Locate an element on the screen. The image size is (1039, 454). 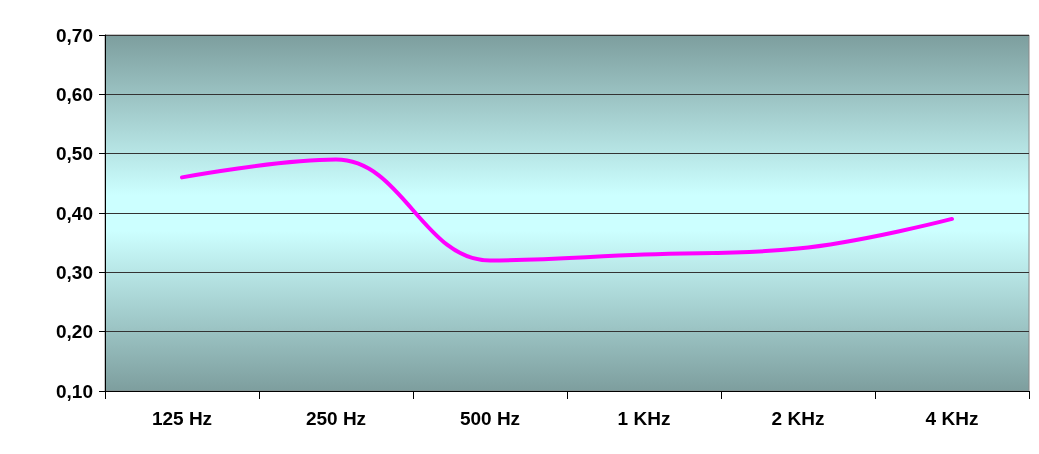
y-tick-label: 0,70 is located at coordinates (74, 35).